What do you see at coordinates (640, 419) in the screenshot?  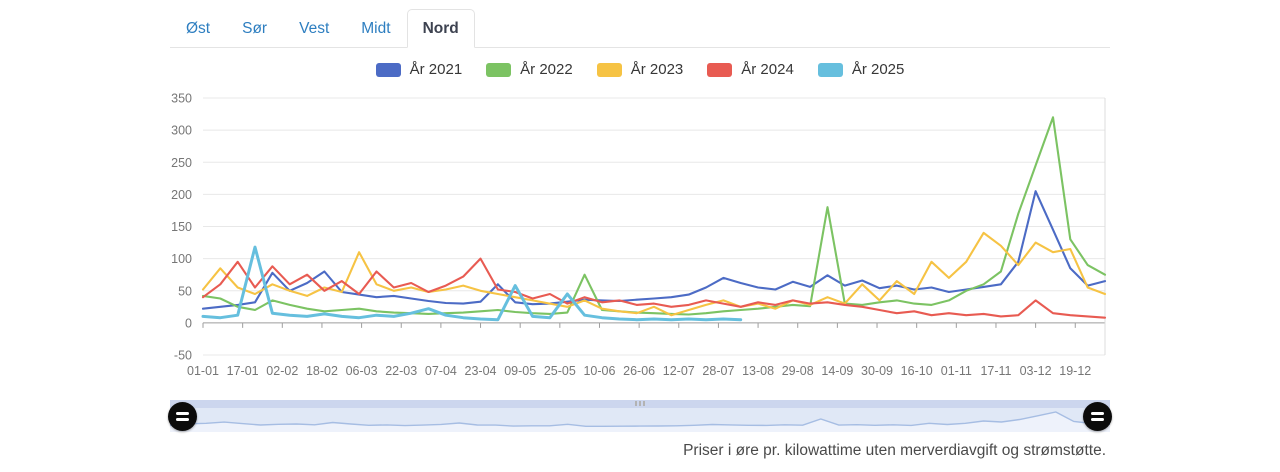 I see `navigator-line` at bounding box center [640, 419].